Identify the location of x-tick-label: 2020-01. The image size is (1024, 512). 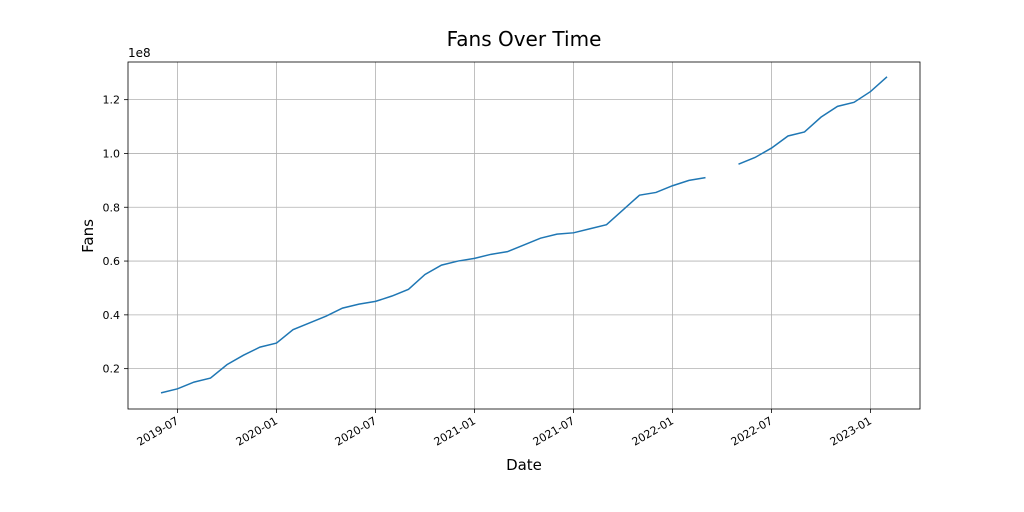
(257, 431).